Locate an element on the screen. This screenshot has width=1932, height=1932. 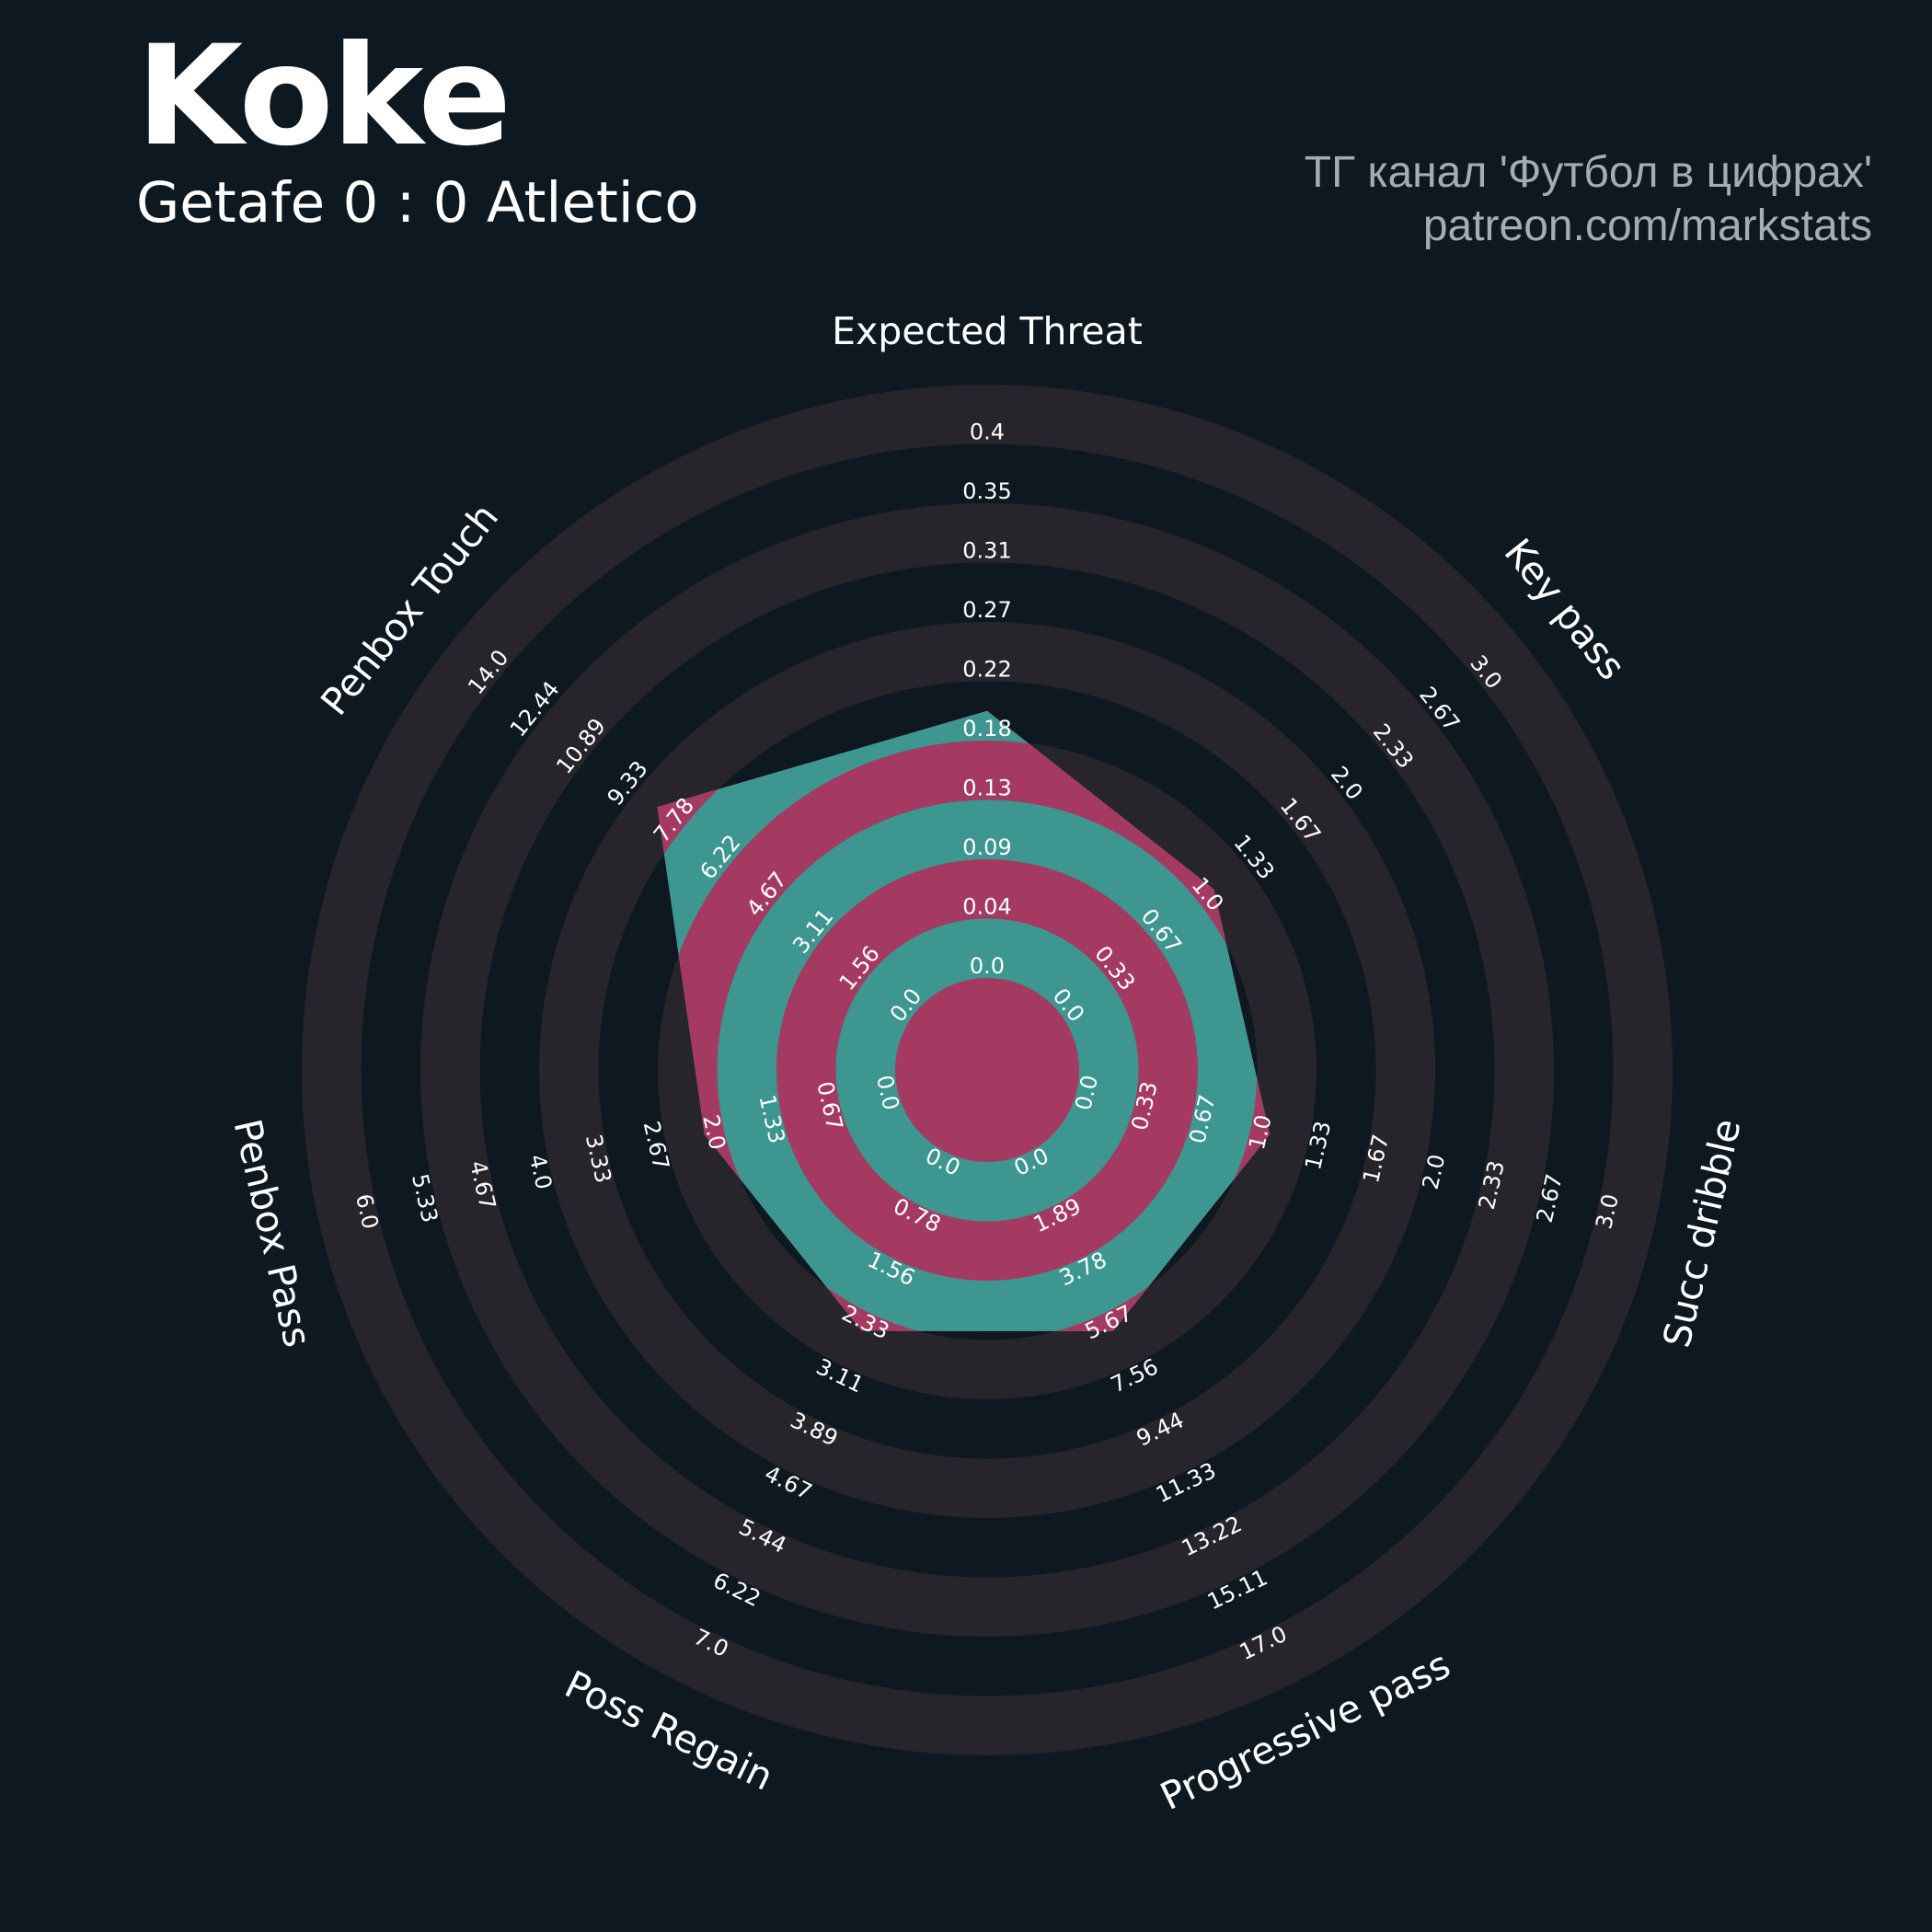
axis-label-succ-dribble: Succ dribble is located at coordinates (1701, 1233).